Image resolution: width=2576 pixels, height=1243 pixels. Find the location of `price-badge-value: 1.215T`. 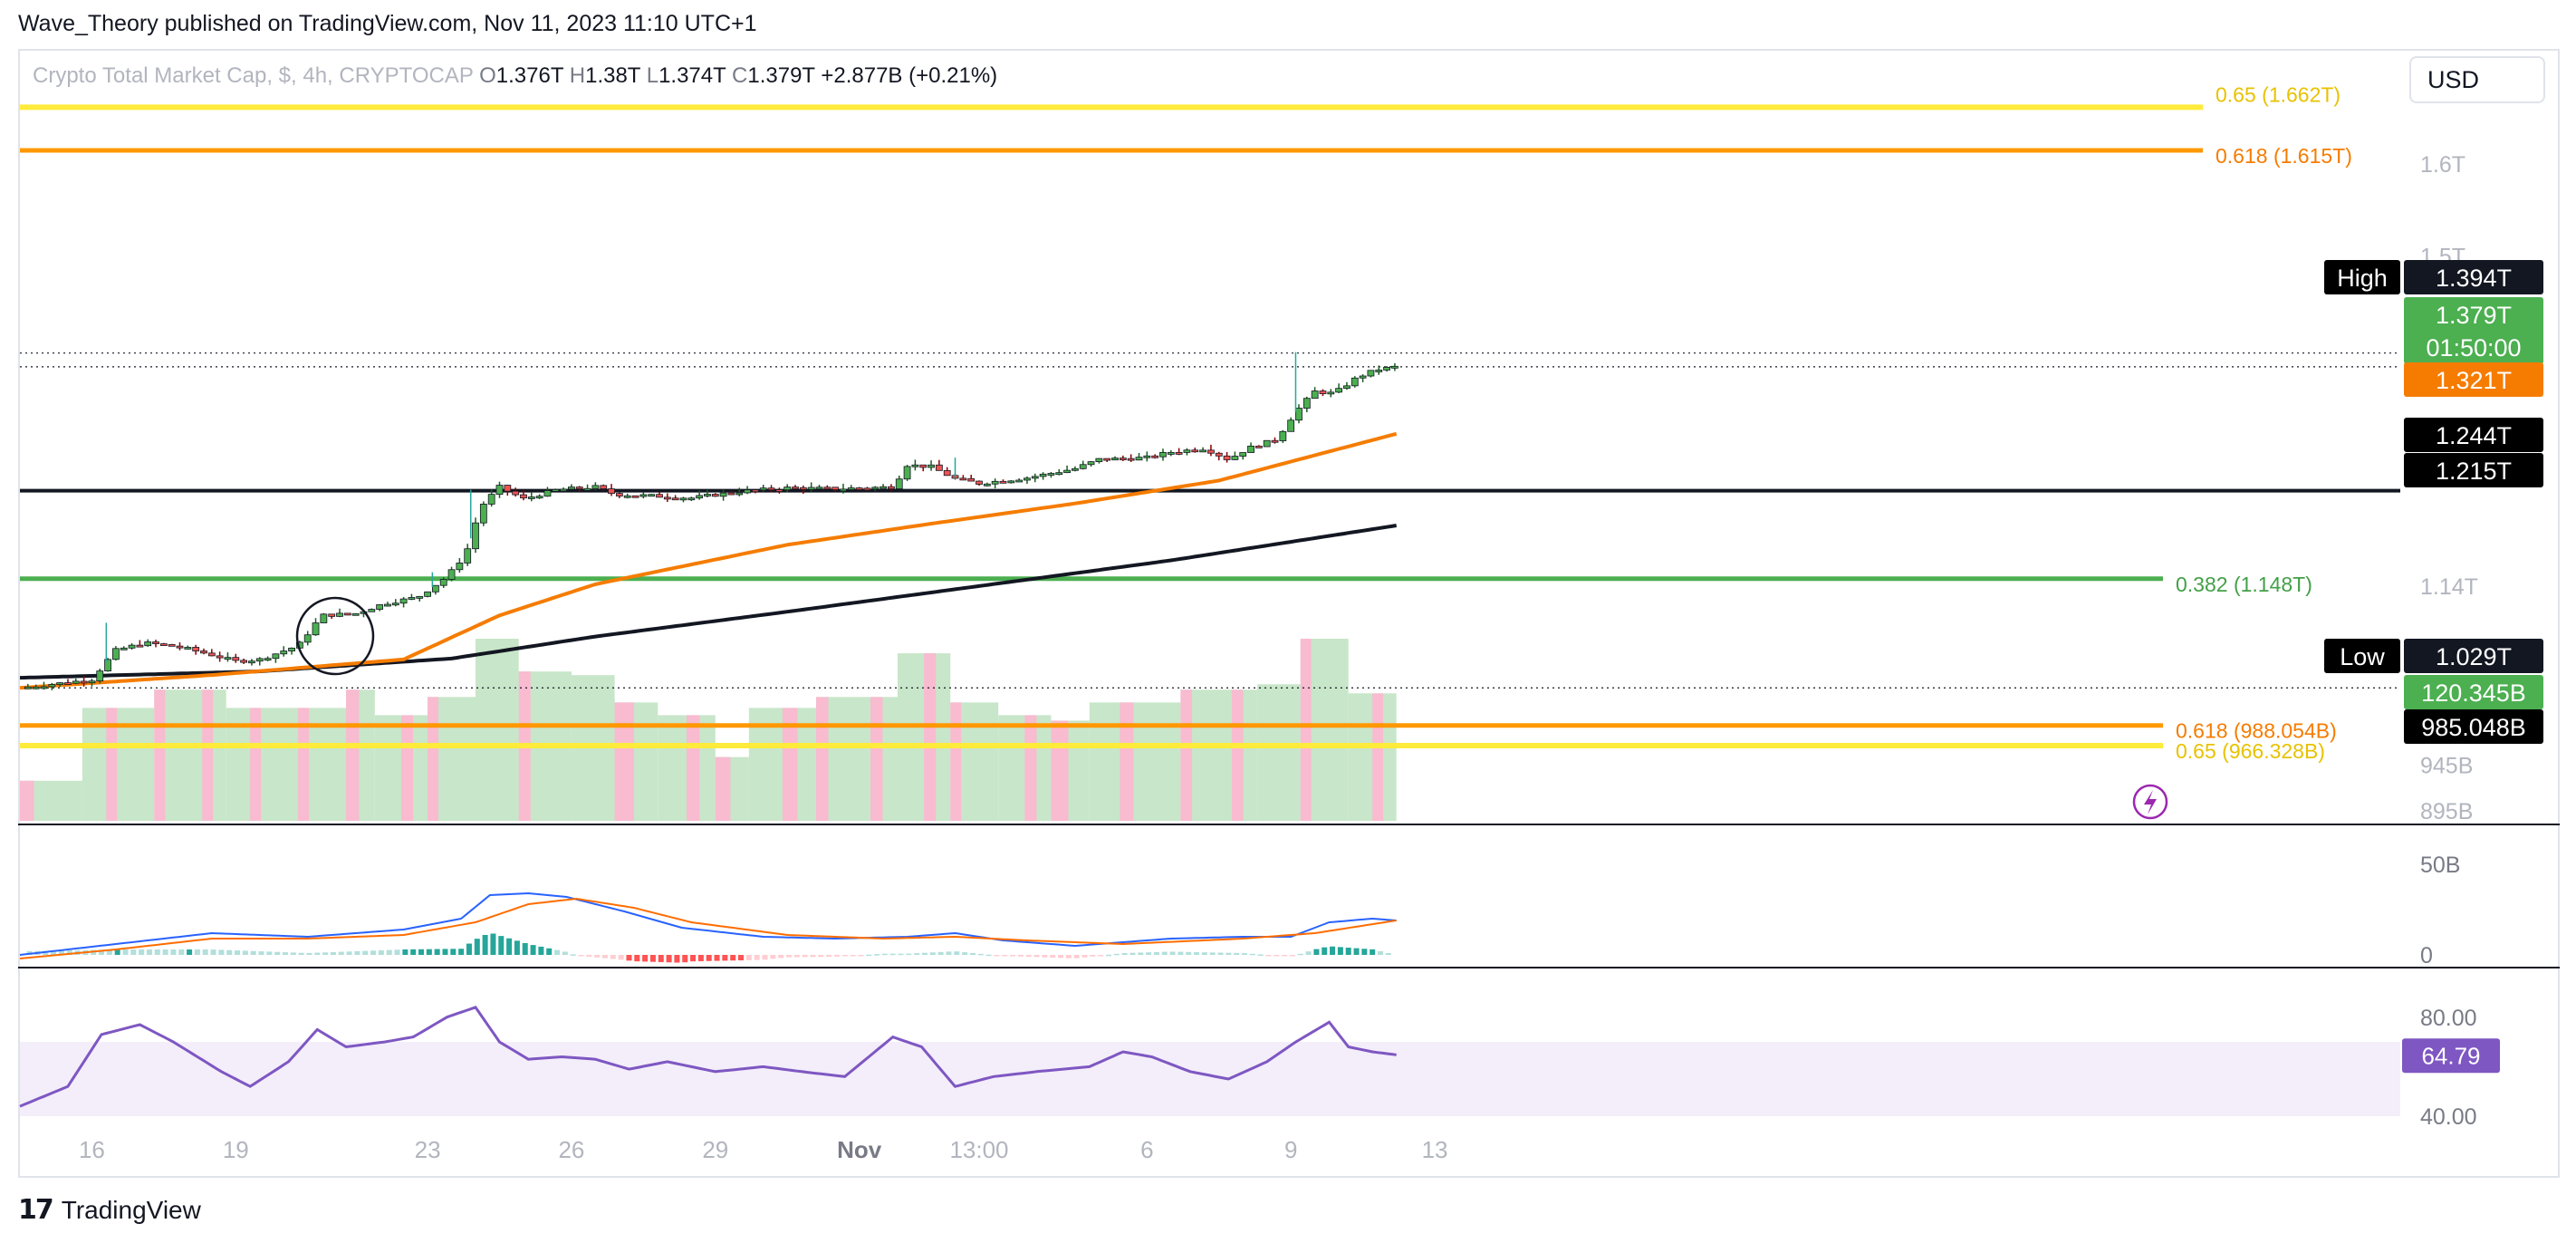

price-badge-value: 1.215T is located at coordinates (2474, 471).